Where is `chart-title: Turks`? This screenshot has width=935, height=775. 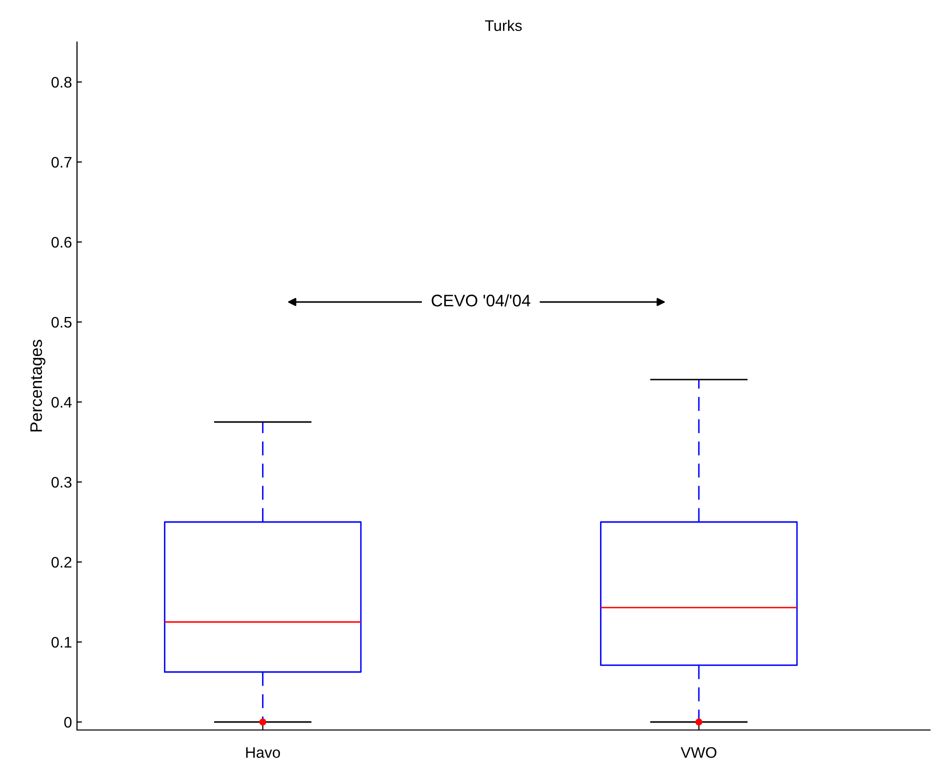 chart-title: Turks is located at coordinates (503, 26).